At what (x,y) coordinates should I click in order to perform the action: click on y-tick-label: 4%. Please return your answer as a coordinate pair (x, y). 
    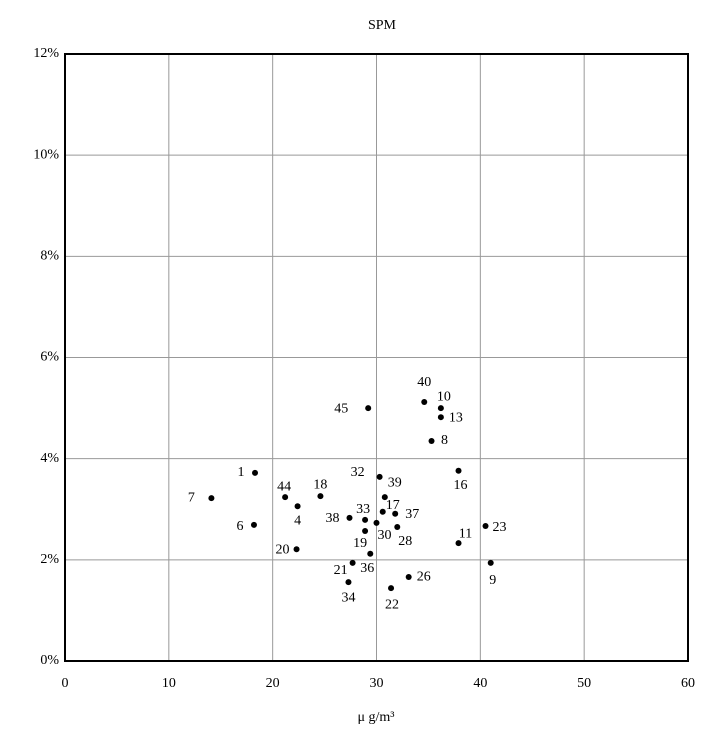
    Looking at the image, I should click on (49, 458).